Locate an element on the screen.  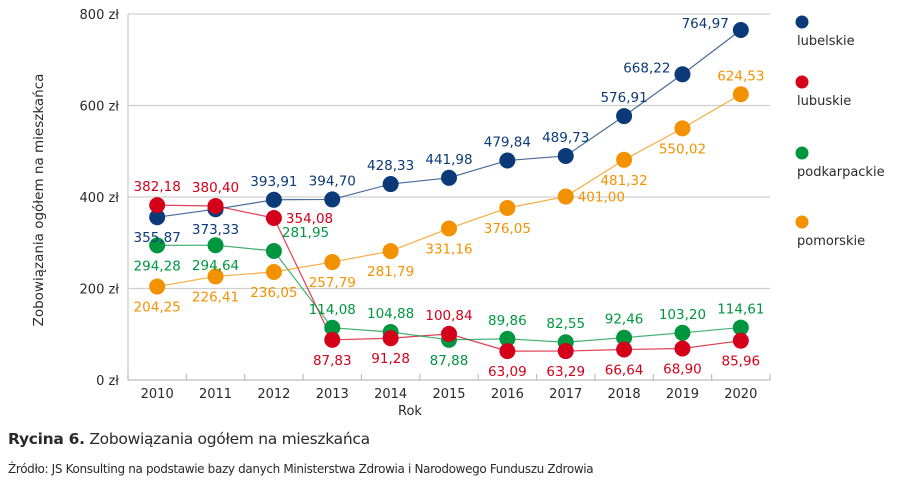
data-label-pomorskie: 226,41 is located at coordinates (215, 297).